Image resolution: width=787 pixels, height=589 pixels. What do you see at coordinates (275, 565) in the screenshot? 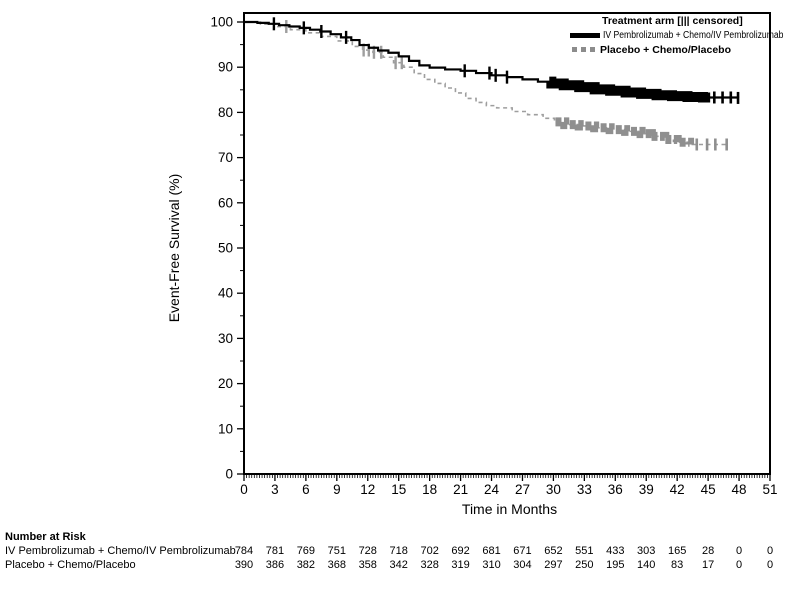
I see `risk-count: 386` at bounding box center [275, 565].